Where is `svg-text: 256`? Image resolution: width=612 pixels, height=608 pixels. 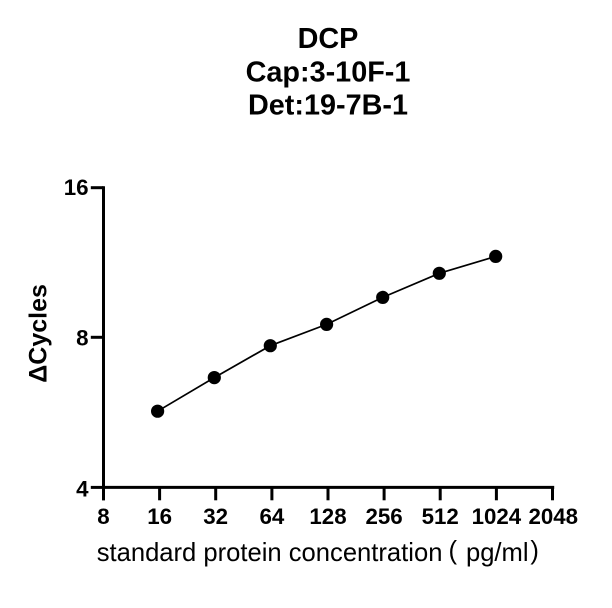 svg-text: 256 is located at coordinates (383, 516).